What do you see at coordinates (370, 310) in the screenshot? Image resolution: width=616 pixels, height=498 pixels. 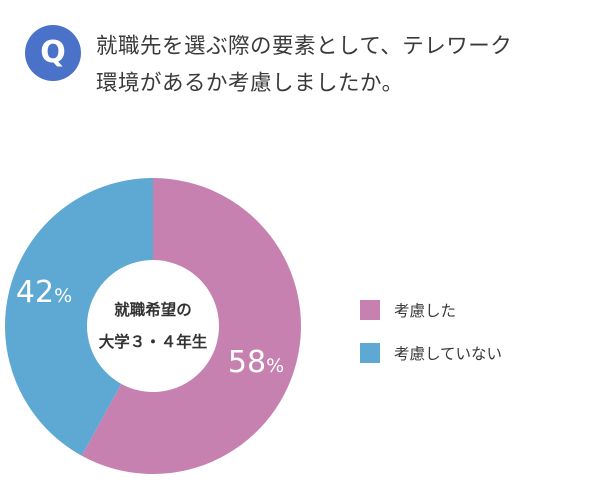 I see `legend-swatch-considered` at bounding box center [370, 310].